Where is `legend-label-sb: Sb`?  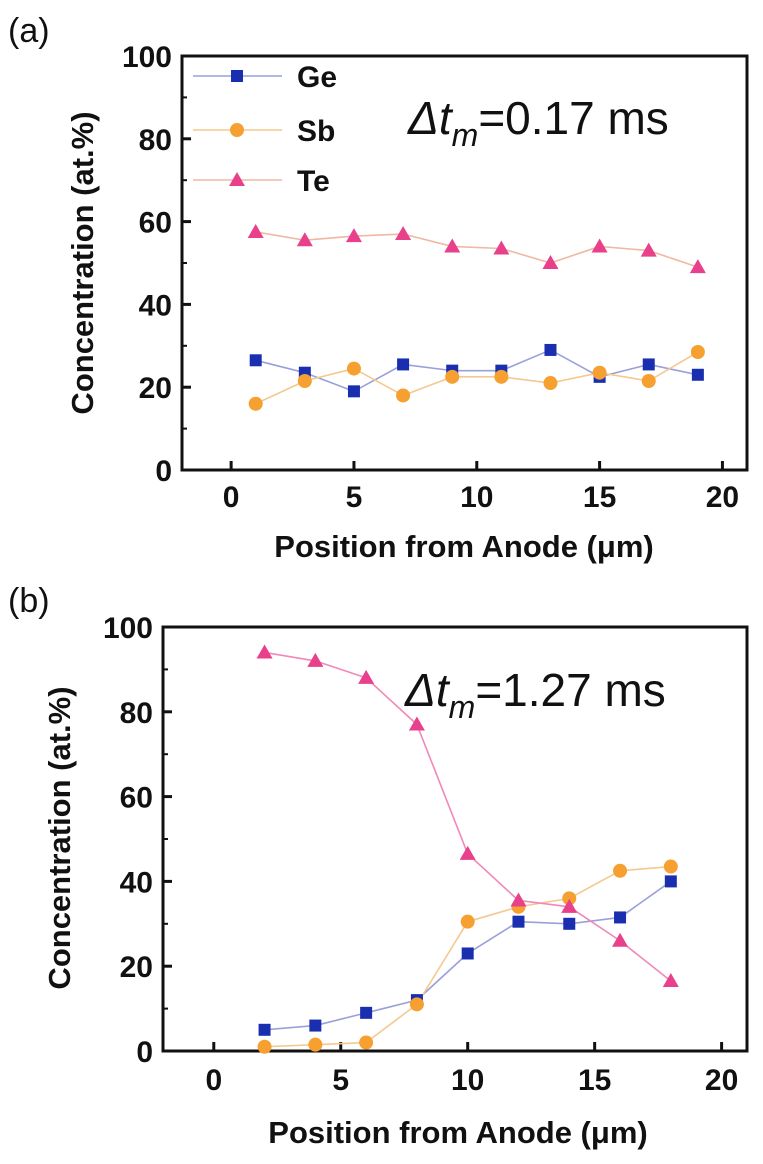
legend-label-sb: Sb is located at coordinates (316, 131).